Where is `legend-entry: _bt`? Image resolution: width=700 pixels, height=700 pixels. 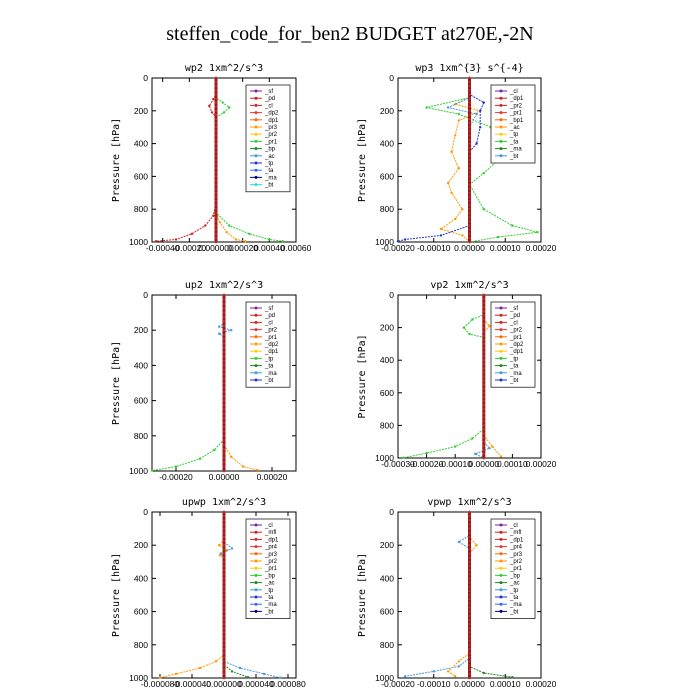
legend-entry: _bt is located at coordinates (514, 612).